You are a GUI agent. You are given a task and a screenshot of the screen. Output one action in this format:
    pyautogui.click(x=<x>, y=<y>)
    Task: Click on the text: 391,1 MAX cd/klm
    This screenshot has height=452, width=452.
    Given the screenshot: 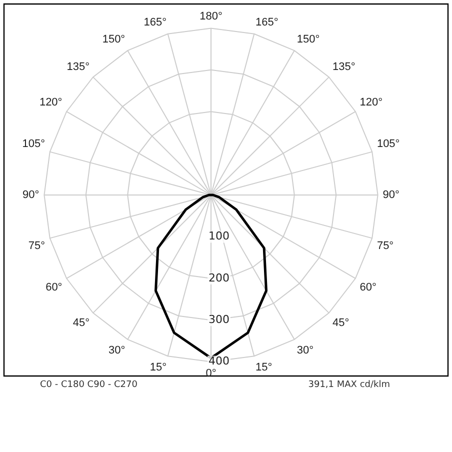 What is the action you would take?
    pyautogui.click(x=349, y=385)
    